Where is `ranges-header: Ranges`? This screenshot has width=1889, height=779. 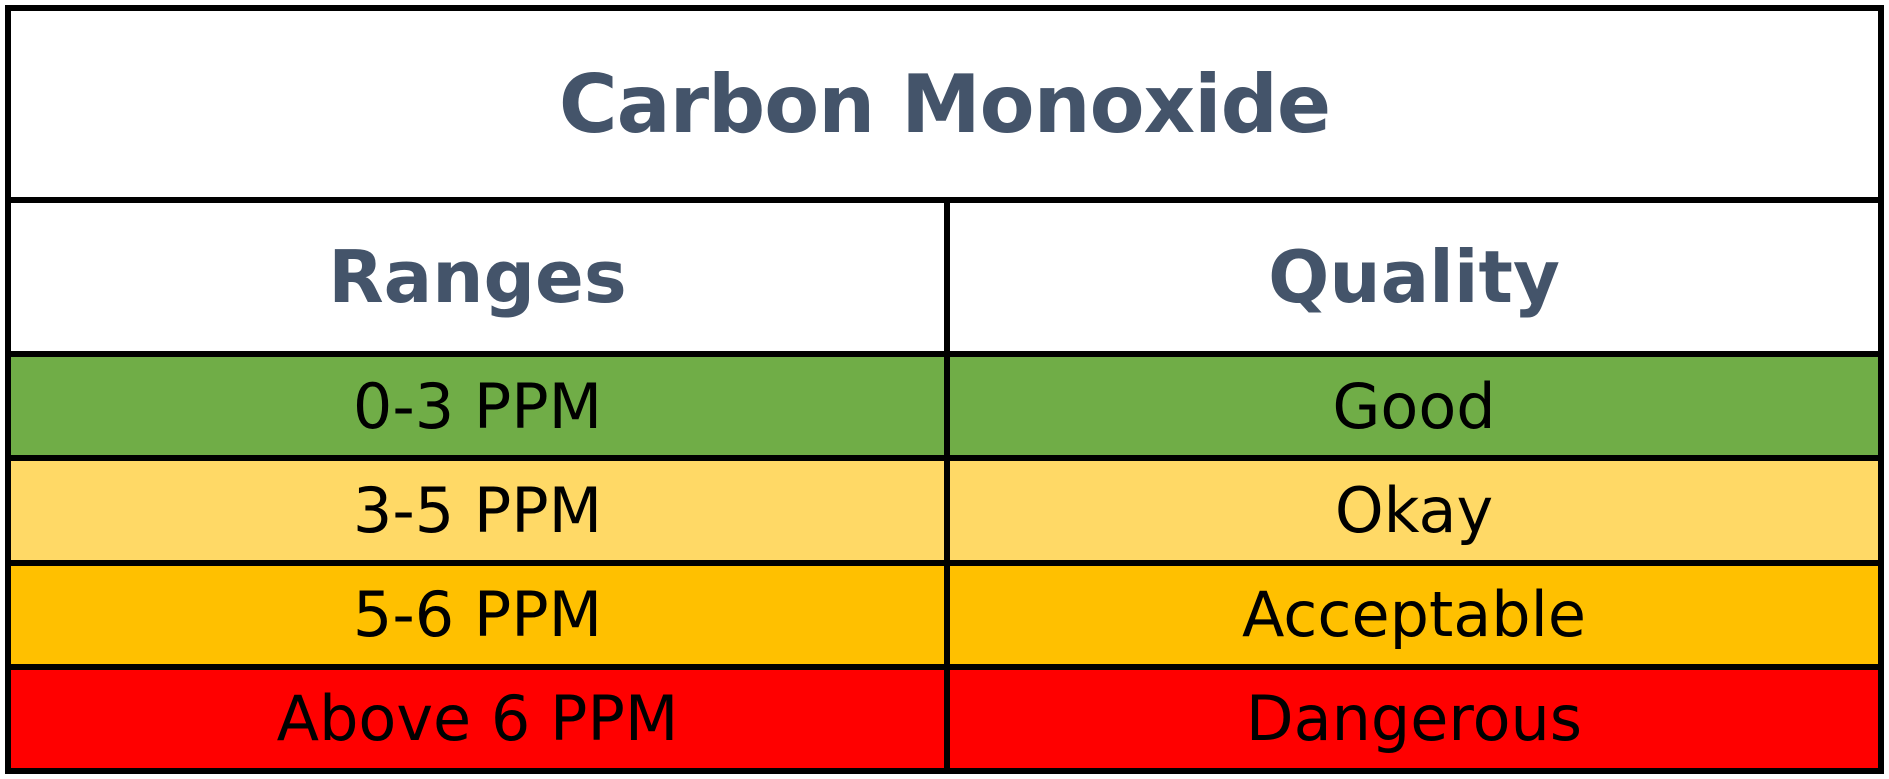
ranges-header: Ranges is located at coordinates (477, 277).